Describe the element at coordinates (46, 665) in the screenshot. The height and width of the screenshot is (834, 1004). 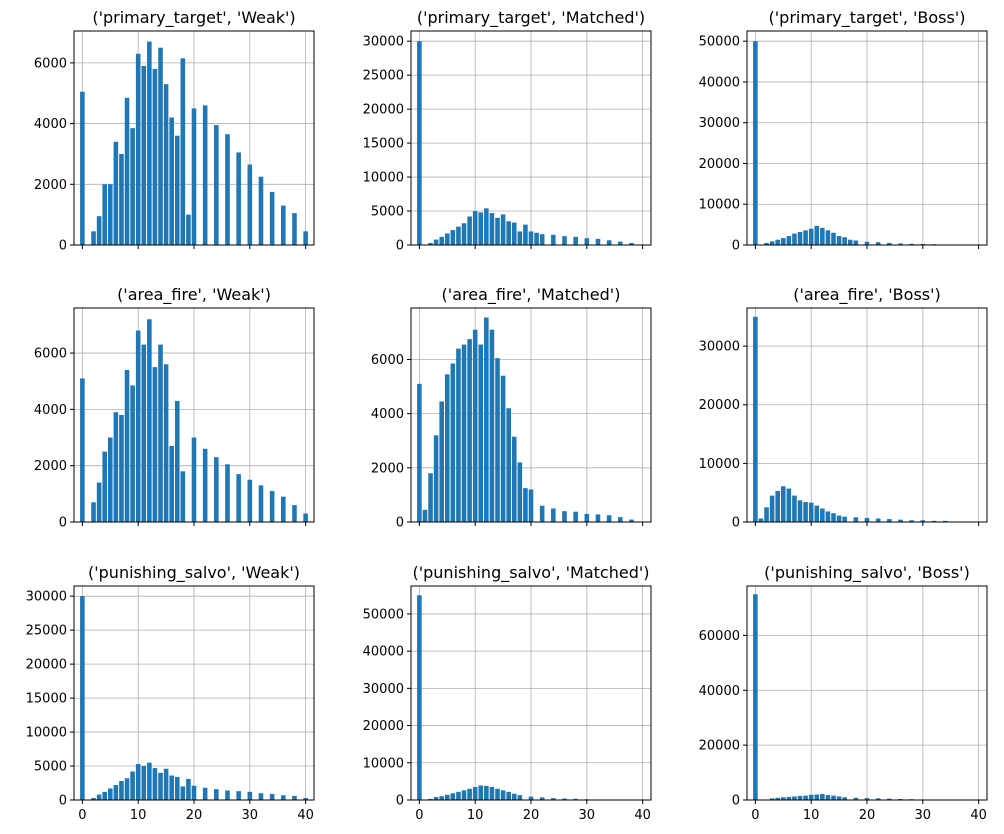
I see `y-tick-label: 20000` at that location.